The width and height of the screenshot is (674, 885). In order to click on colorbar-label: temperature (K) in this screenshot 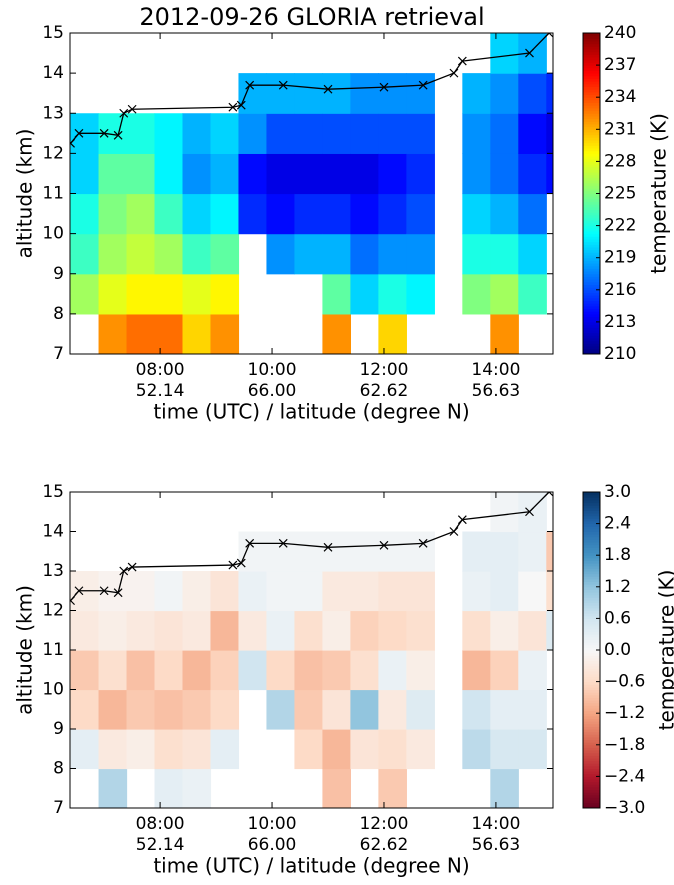, I will do `click(659, 193)`.